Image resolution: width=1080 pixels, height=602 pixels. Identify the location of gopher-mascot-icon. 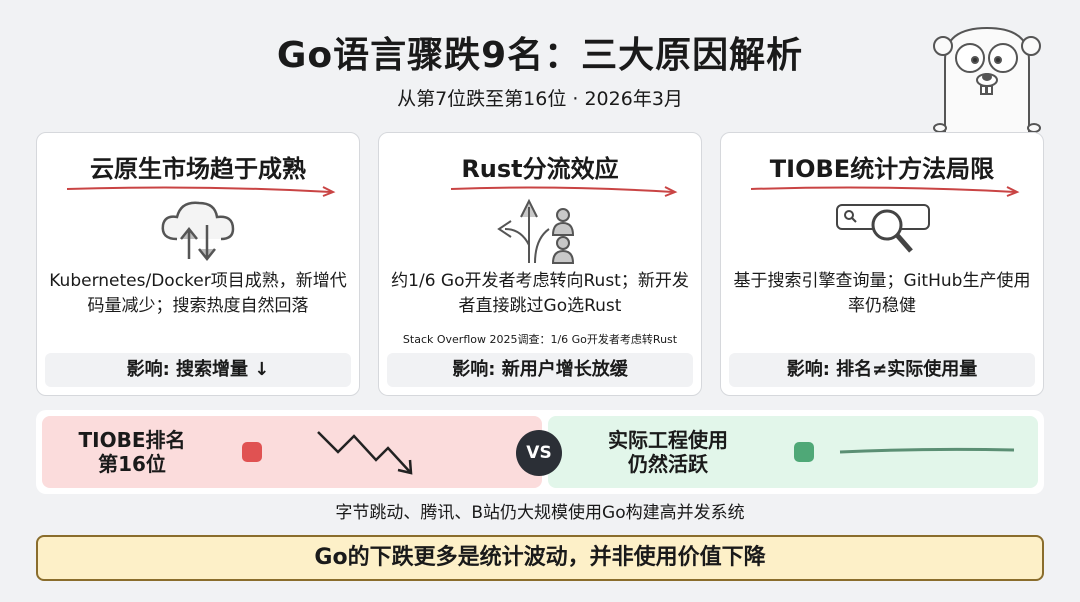
(987, 80).